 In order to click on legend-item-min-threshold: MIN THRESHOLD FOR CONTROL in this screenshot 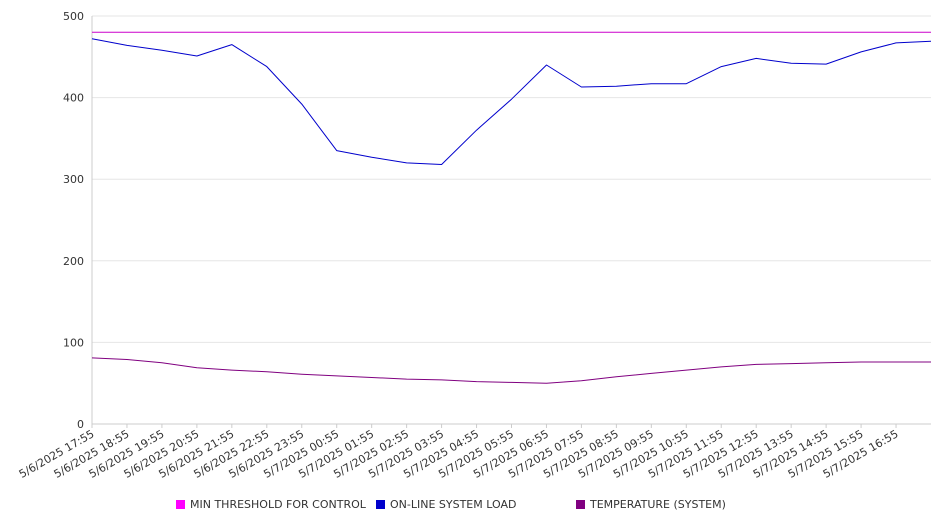, I will do `click(271, 504)`.